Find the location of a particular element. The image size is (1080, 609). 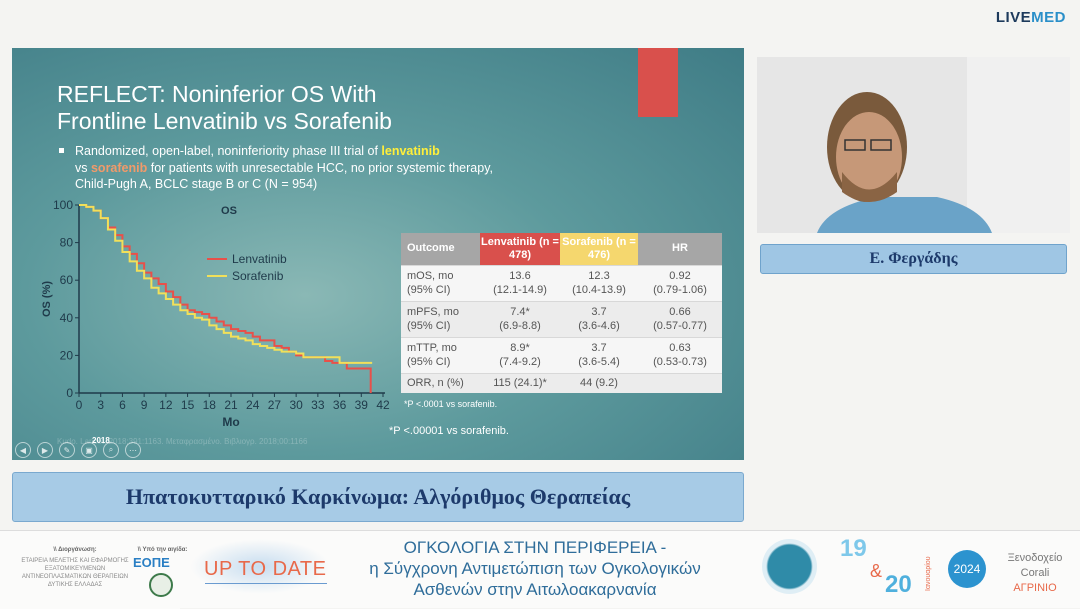

date-day2: 20 is located at coordinates (898, 584).